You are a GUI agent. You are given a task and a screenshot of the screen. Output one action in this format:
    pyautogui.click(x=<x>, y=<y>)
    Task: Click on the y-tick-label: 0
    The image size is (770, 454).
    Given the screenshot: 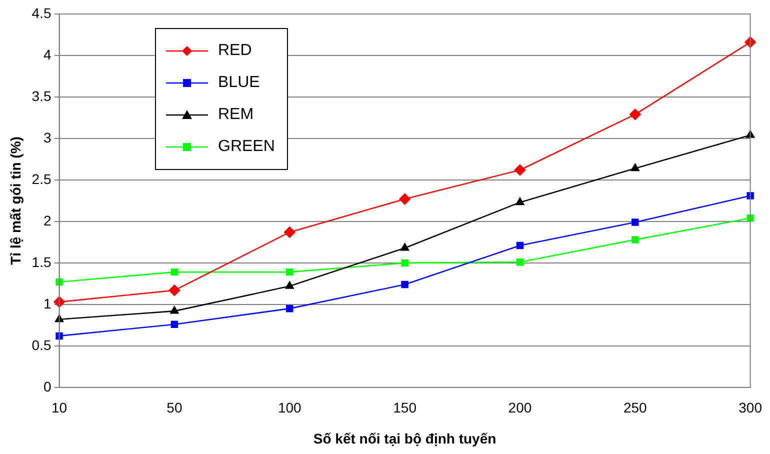 What is the action you would take?
    pyautogui.click(x=47, y=386)
    